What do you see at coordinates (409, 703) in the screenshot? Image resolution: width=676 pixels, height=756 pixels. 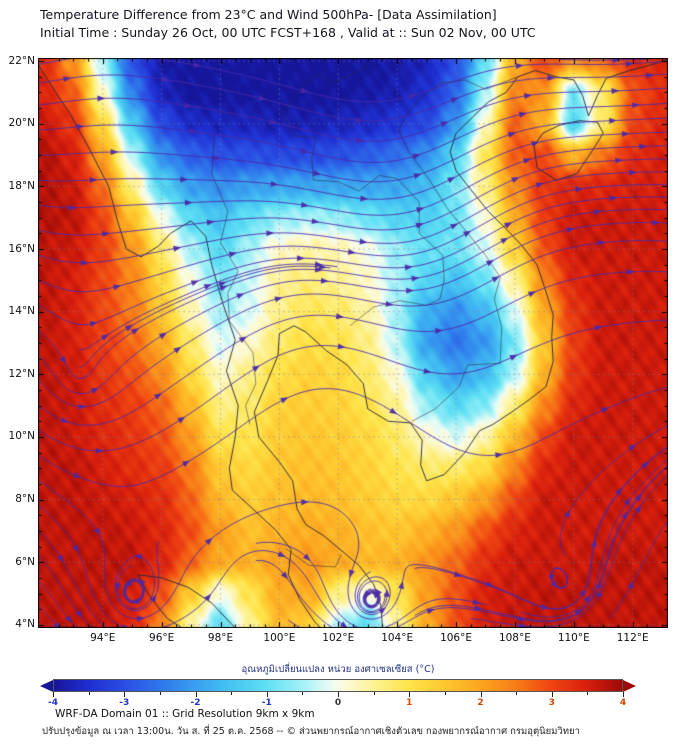 I see `colorbar-tick-label: 1` at bounding box center [409, 703].